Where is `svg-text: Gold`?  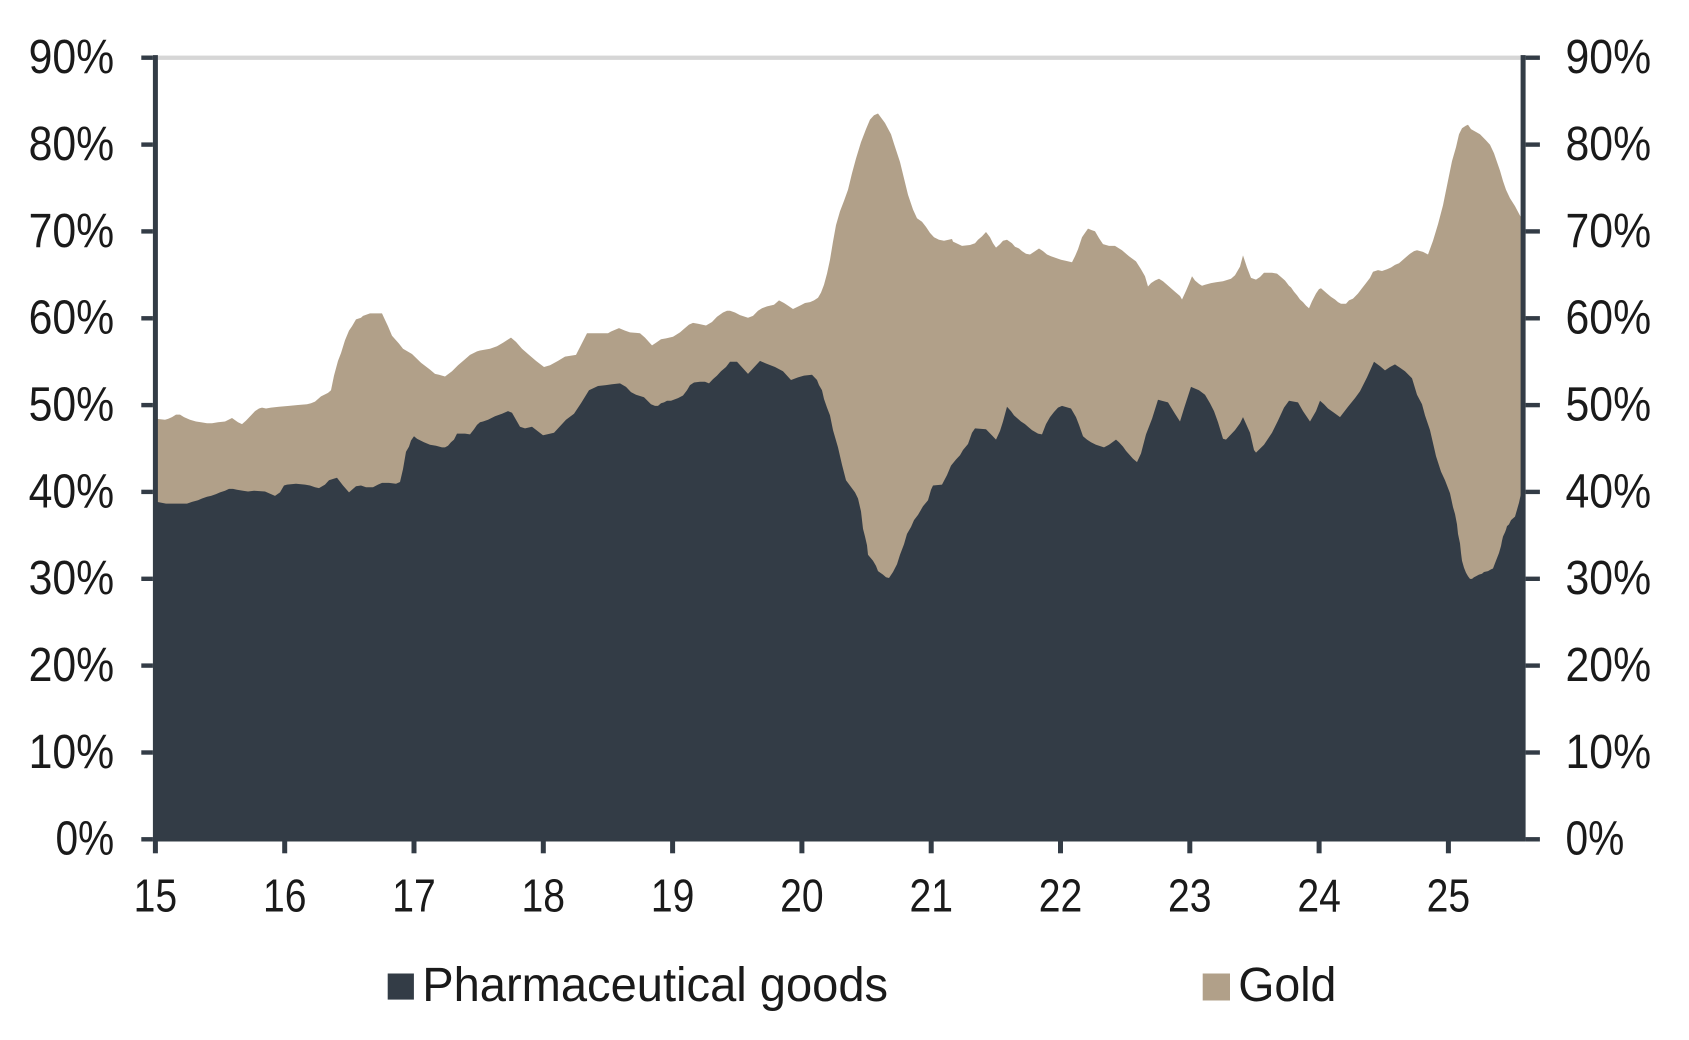 svg-text: Gold is located at coordinates (1287, 985).